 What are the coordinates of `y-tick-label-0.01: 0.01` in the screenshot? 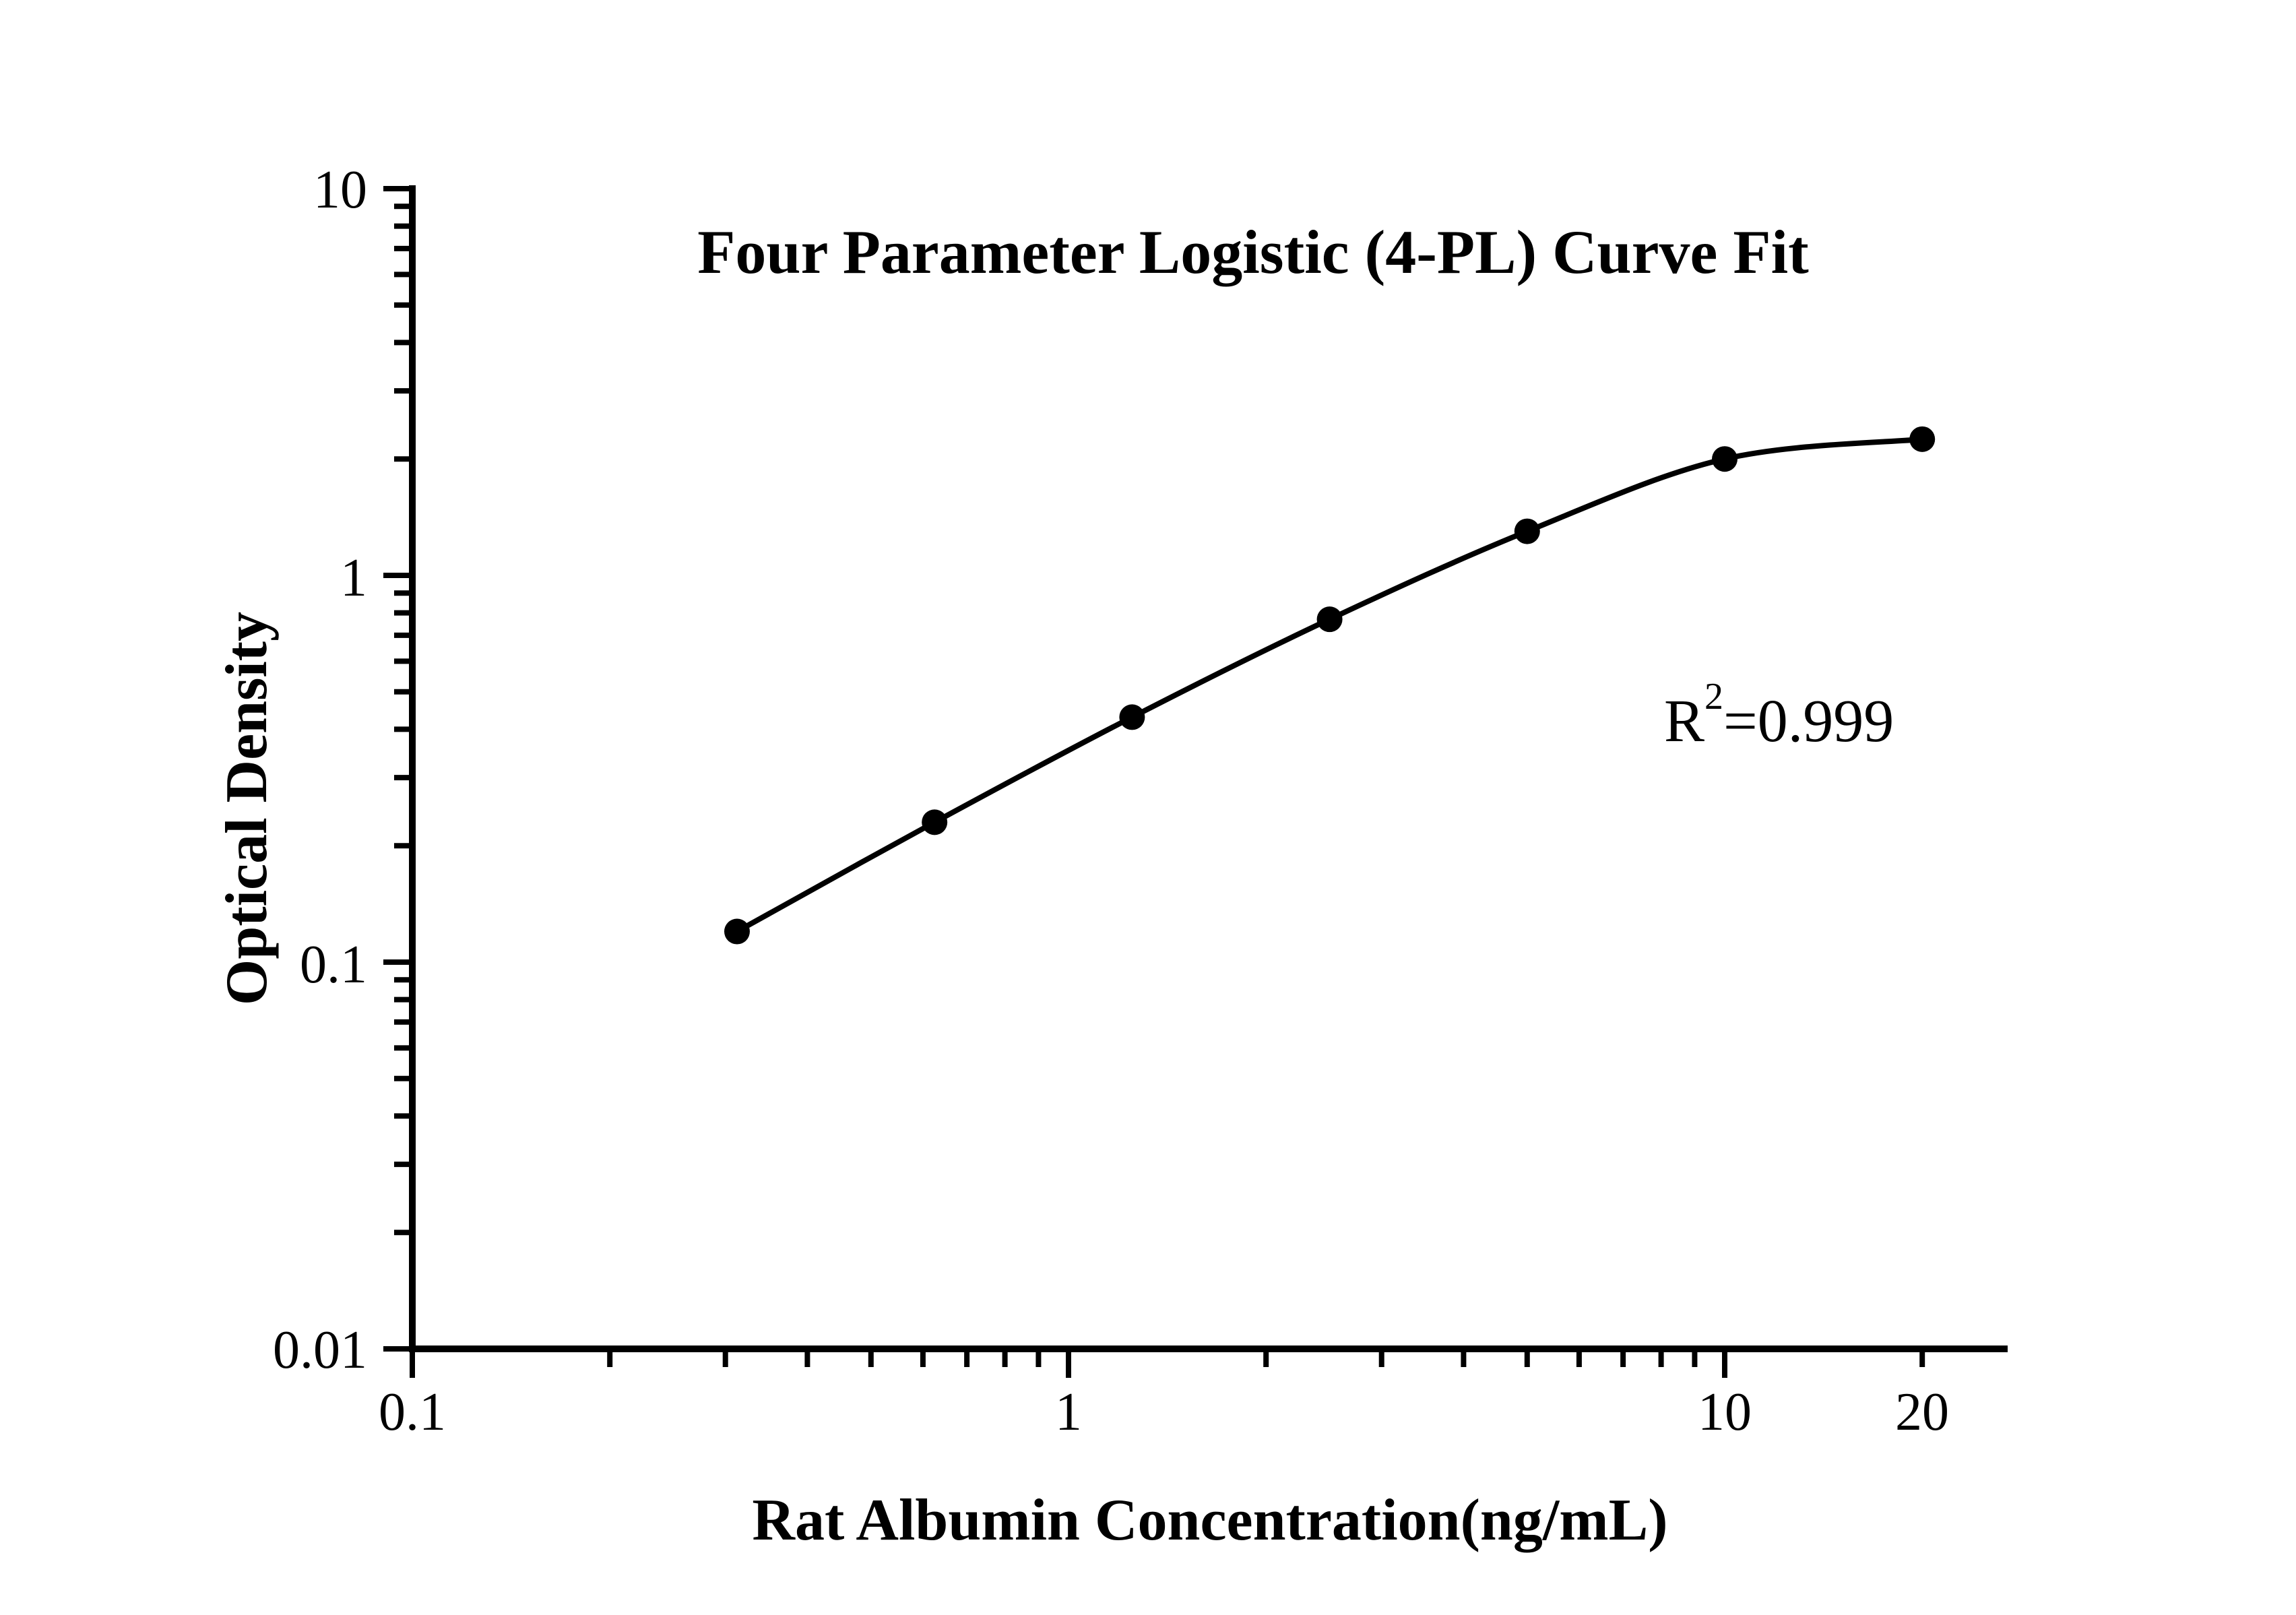 It's located at (320, 1350).